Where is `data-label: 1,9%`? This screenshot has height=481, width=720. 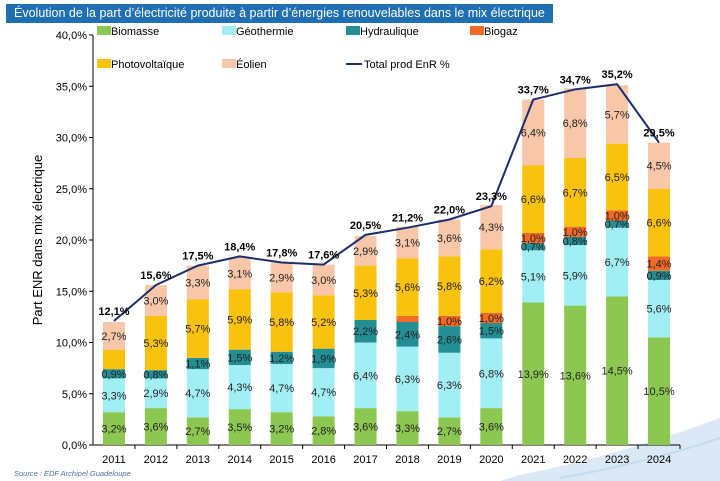 data-label: 1,9% is located at coordinates (323, 359).